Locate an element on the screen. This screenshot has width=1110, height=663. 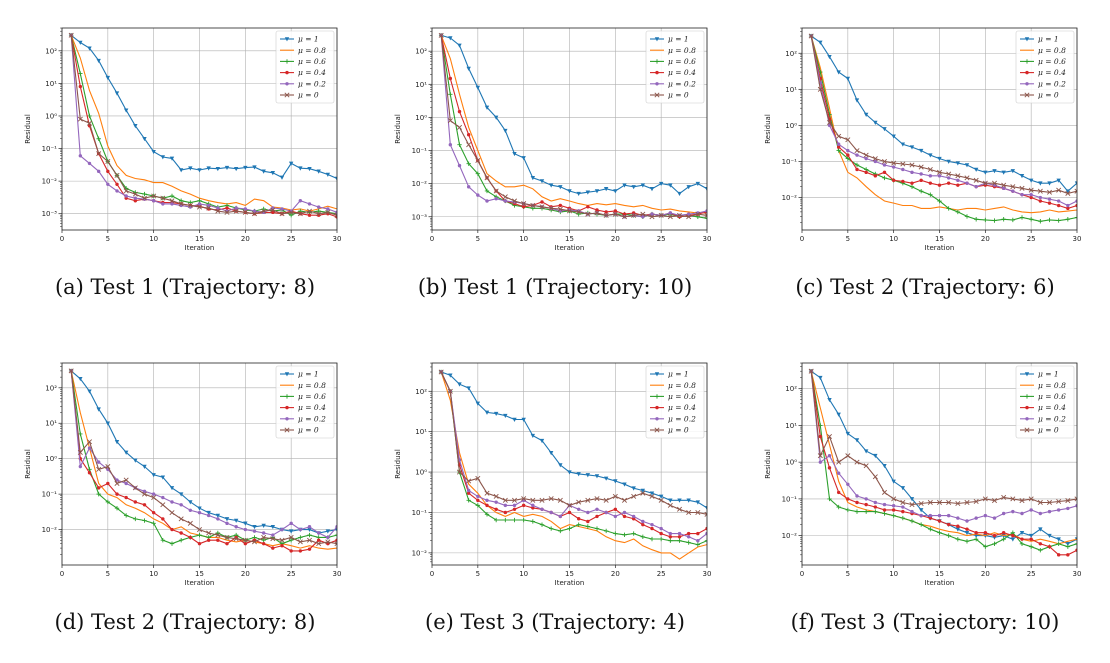
x-axis-label: Iteration is located at coordinates (940, 583).